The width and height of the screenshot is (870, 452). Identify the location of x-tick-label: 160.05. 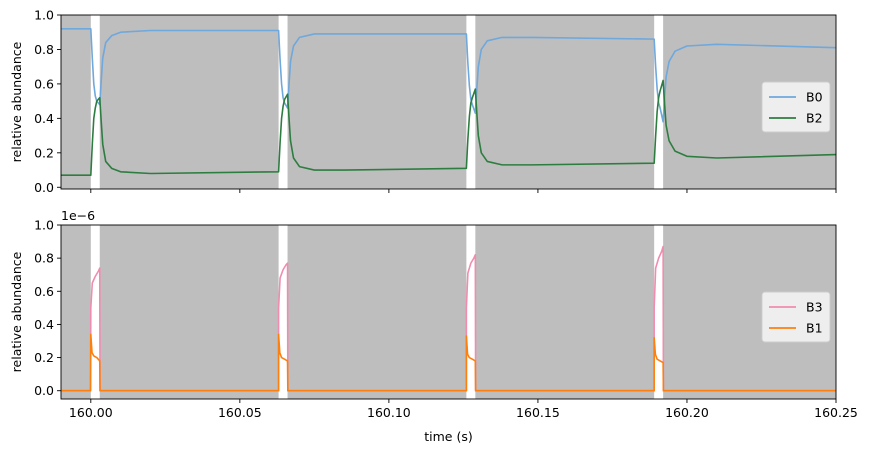
(240, 412).